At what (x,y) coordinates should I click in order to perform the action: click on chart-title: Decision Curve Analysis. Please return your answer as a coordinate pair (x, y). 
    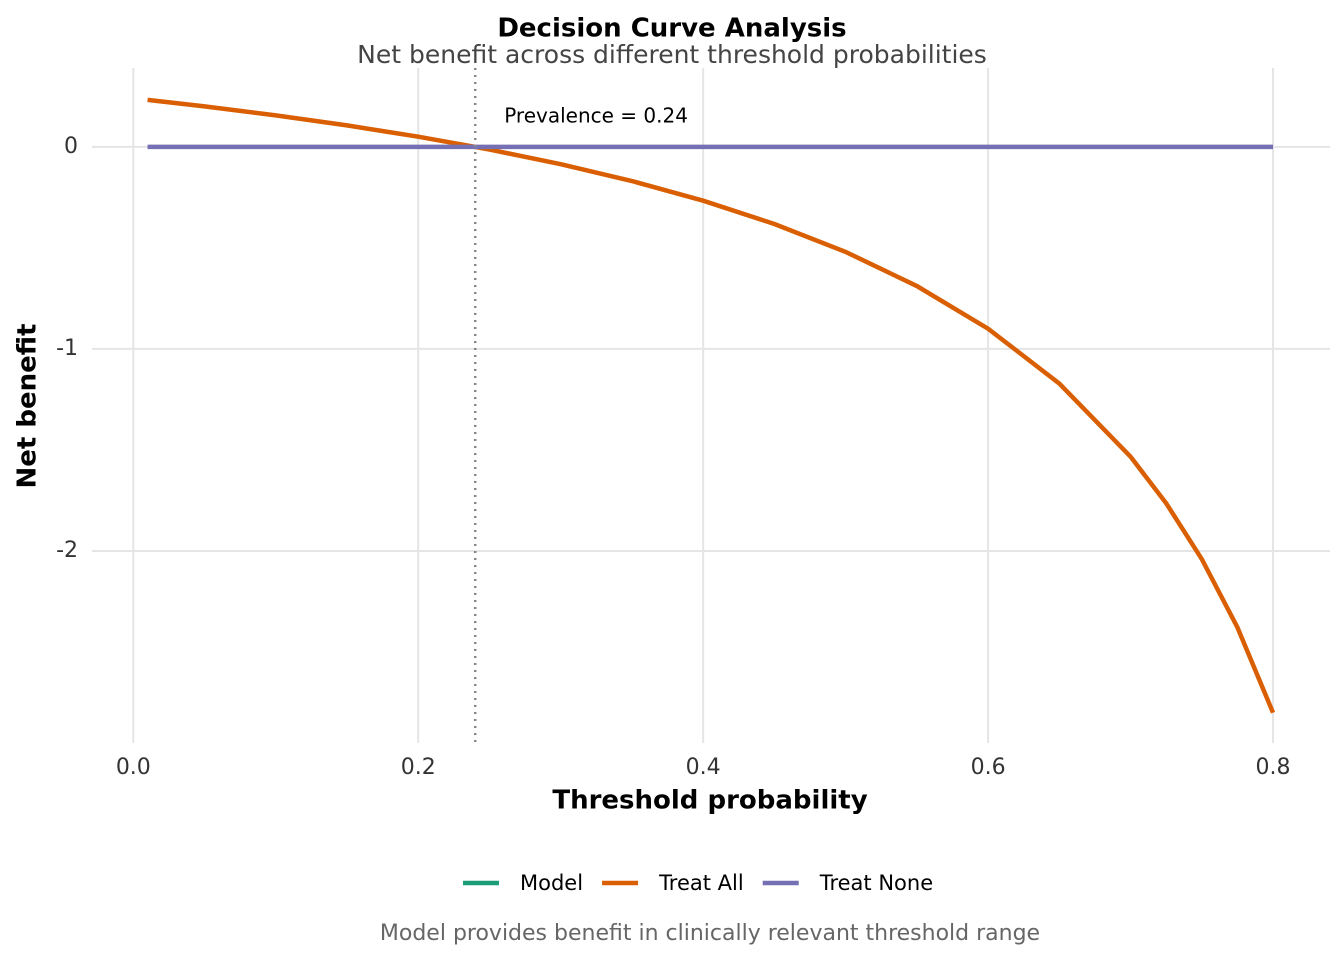
    Looking at the image, I should click on (671, 29).